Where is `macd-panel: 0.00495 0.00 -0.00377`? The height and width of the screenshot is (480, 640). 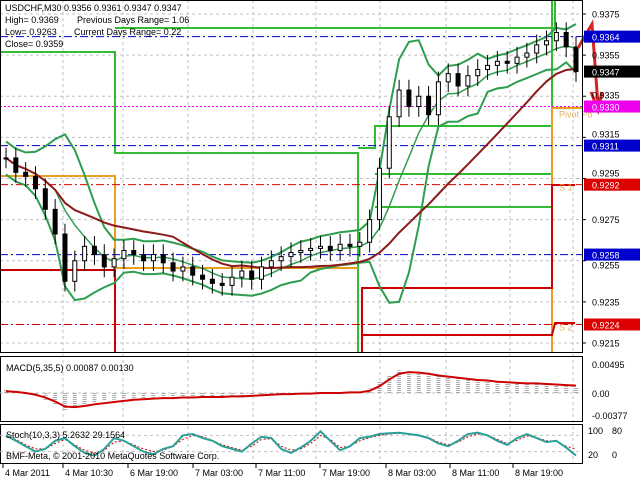 macd-panel: 0.00495 0.00 -0.00377 is located at coordinates (314, 390).